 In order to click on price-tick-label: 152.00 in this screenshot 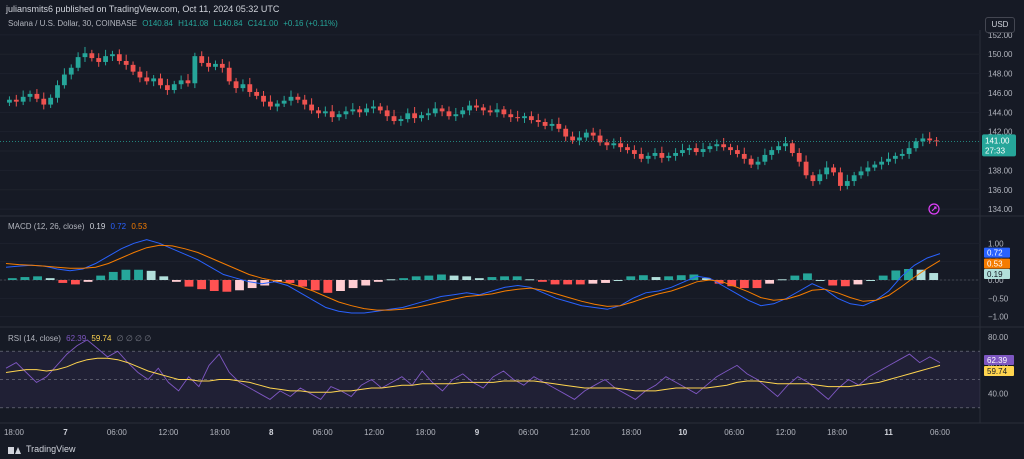, I will do `click(1000, 35)`.